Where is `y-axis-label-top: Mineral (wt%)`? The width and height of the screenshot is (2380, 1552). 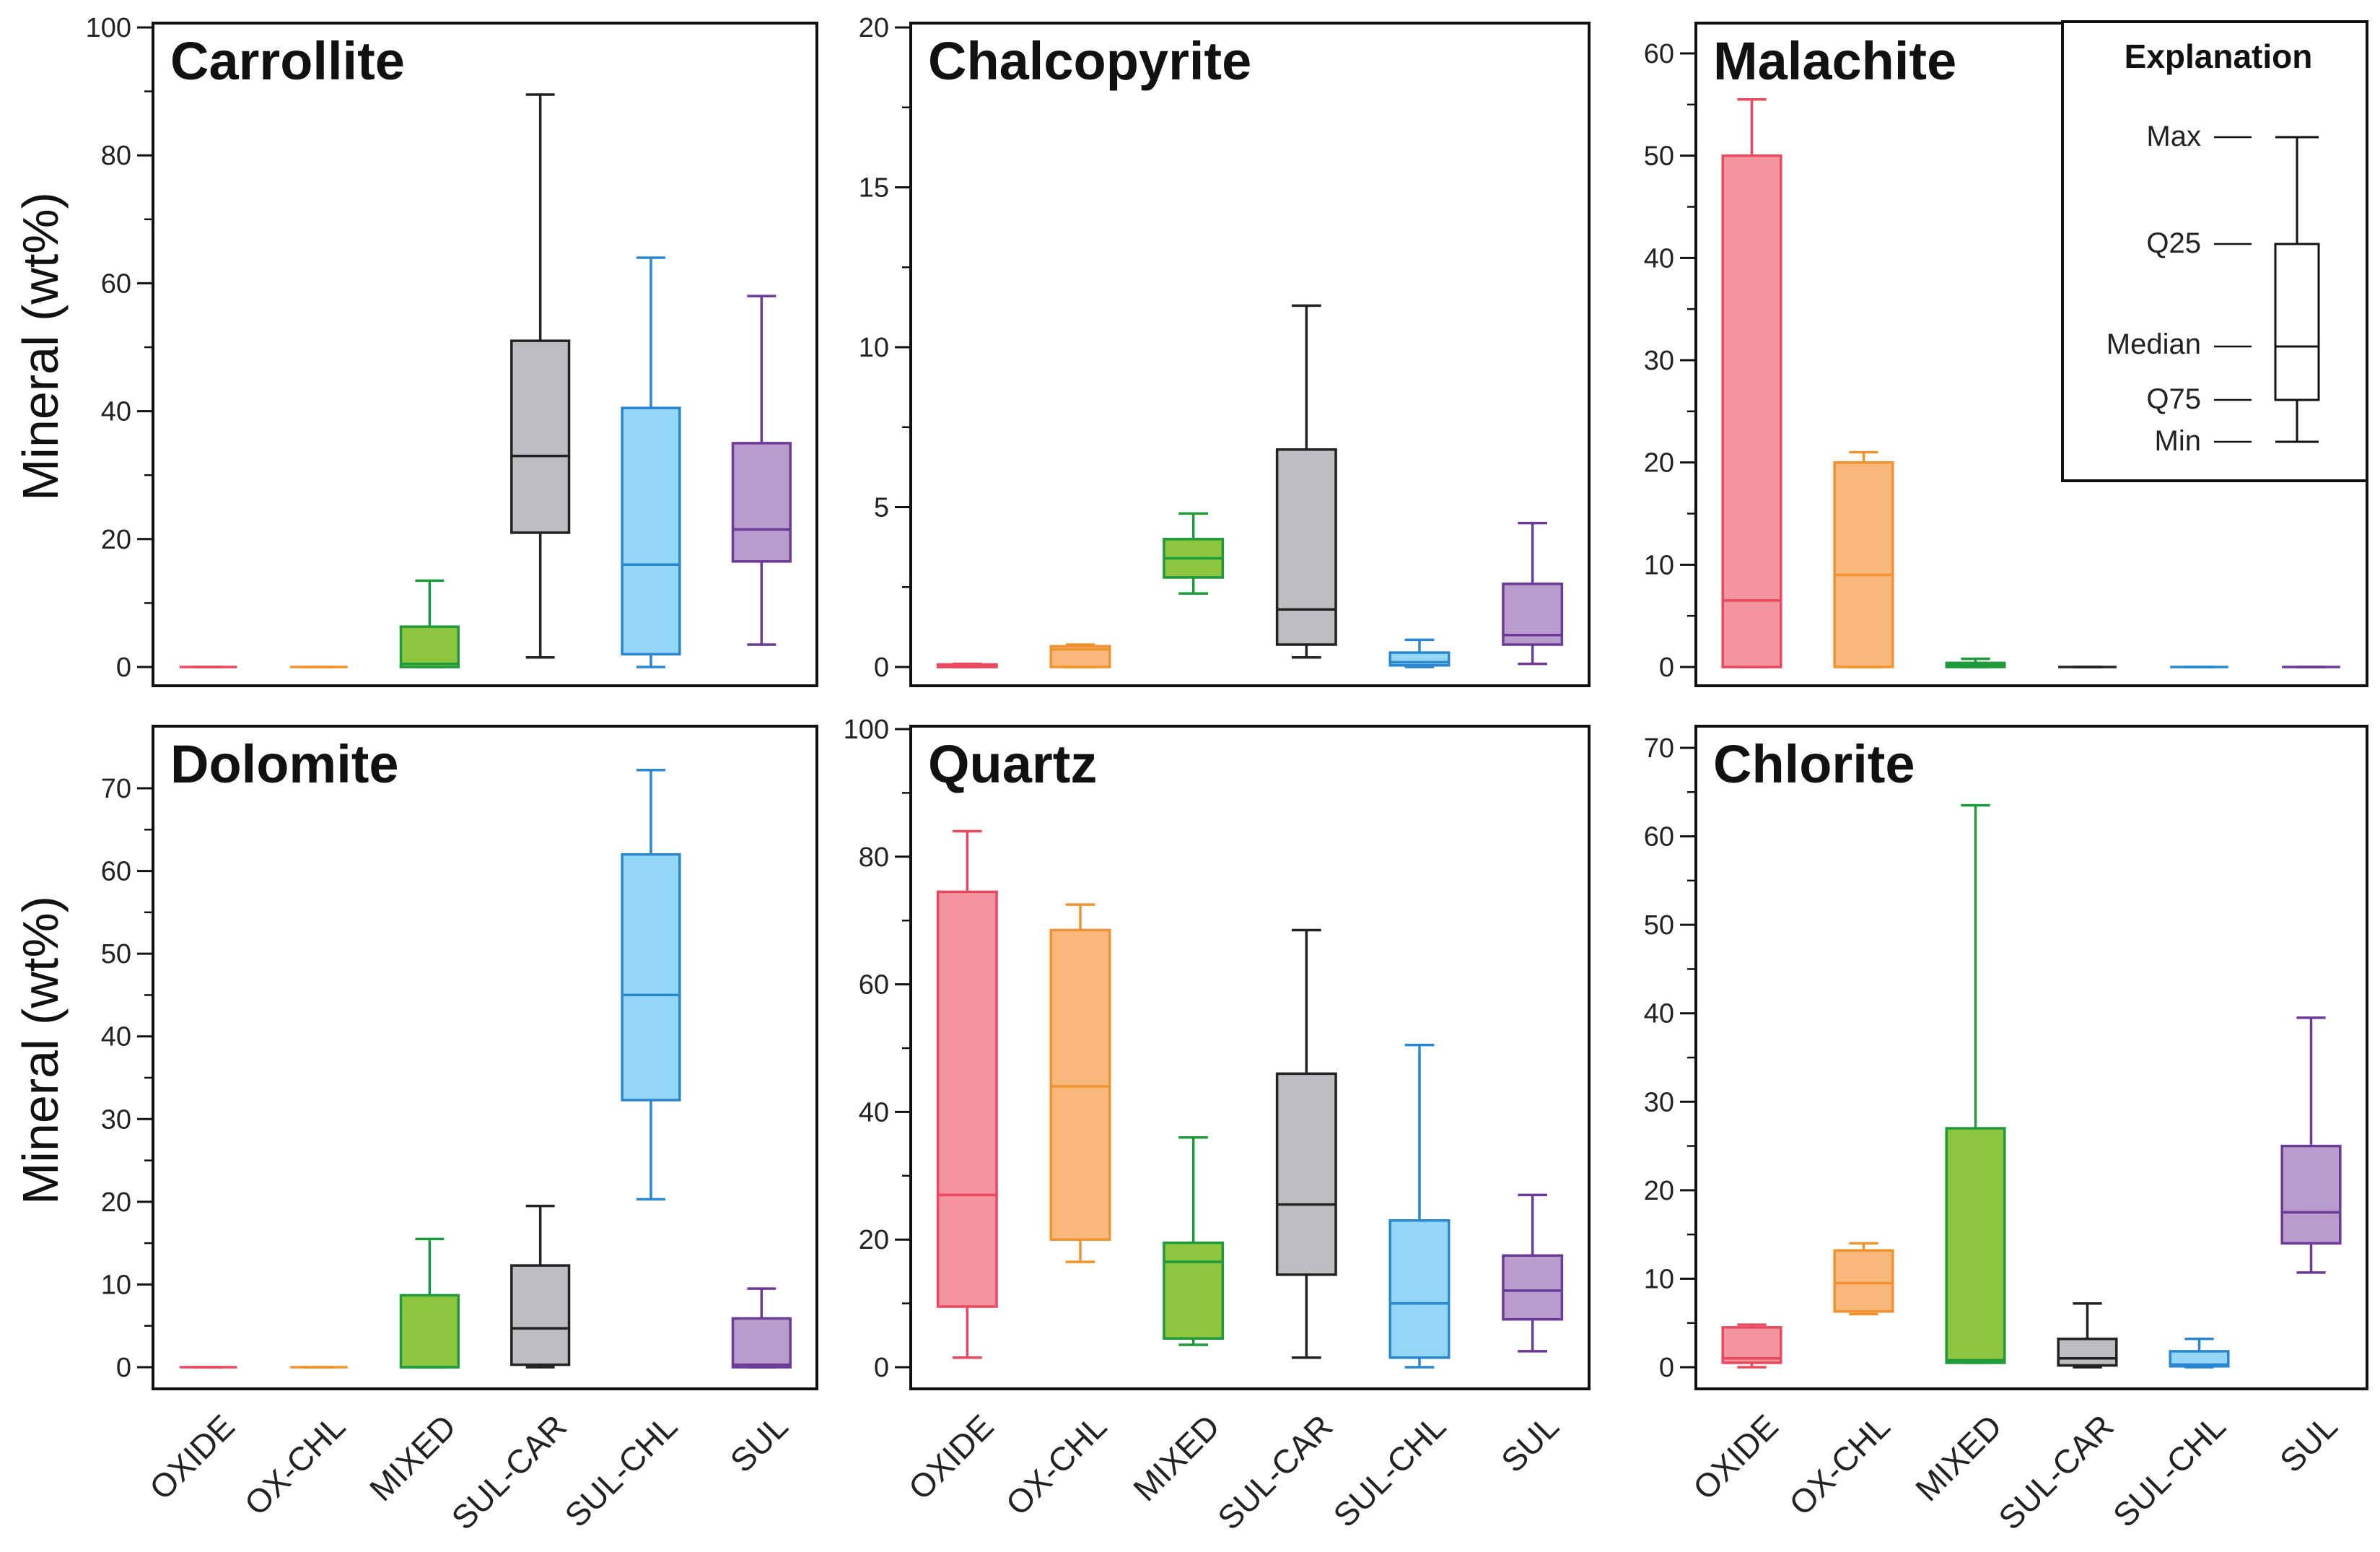
y-axis-label-top: Mineral (wt%) is located at coordinates (40, 346).